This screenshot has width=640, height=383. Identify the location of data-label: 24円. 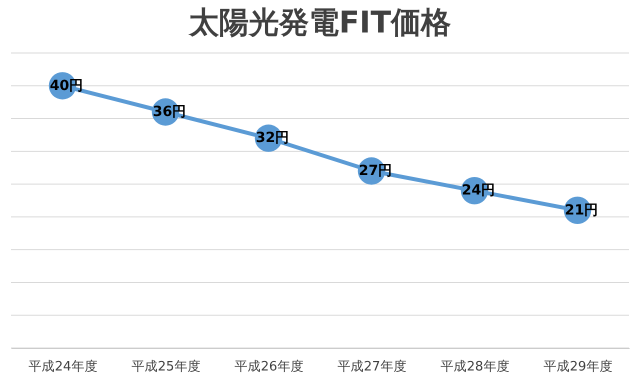
(479, 190).